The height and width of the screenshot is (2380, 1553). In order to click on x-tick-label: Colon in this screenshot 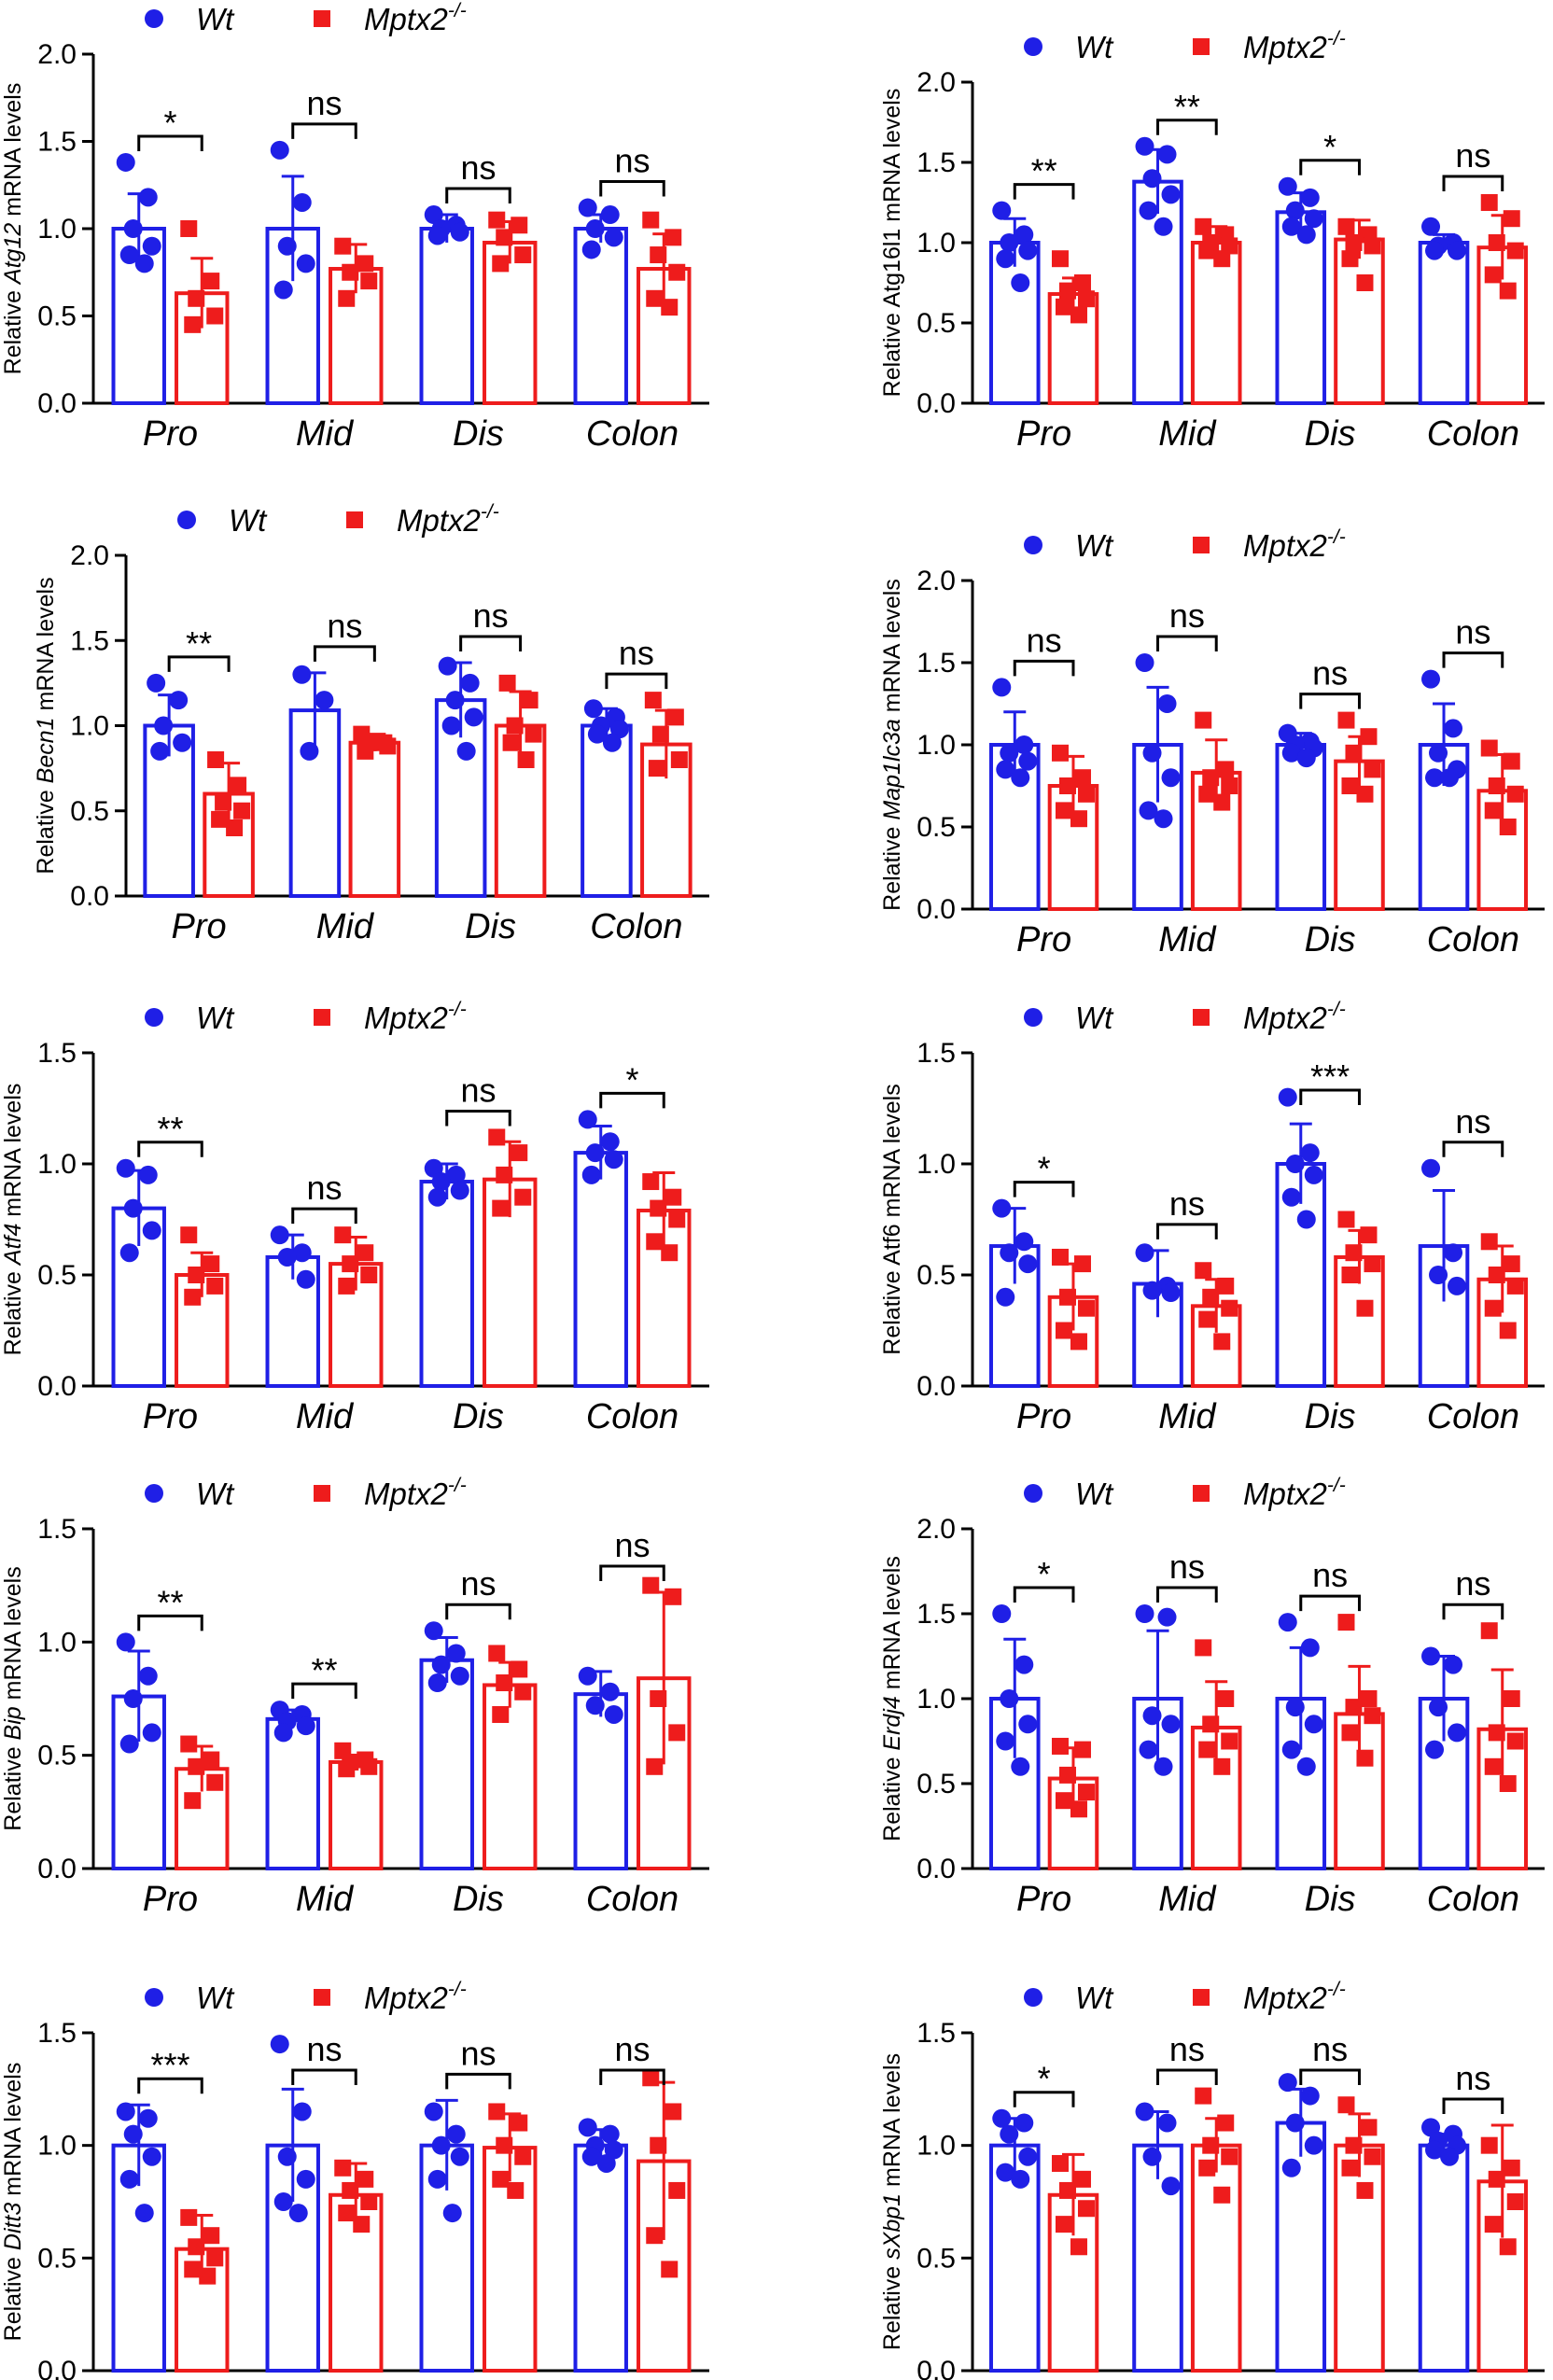, I will do `click(1473, 1416)`.